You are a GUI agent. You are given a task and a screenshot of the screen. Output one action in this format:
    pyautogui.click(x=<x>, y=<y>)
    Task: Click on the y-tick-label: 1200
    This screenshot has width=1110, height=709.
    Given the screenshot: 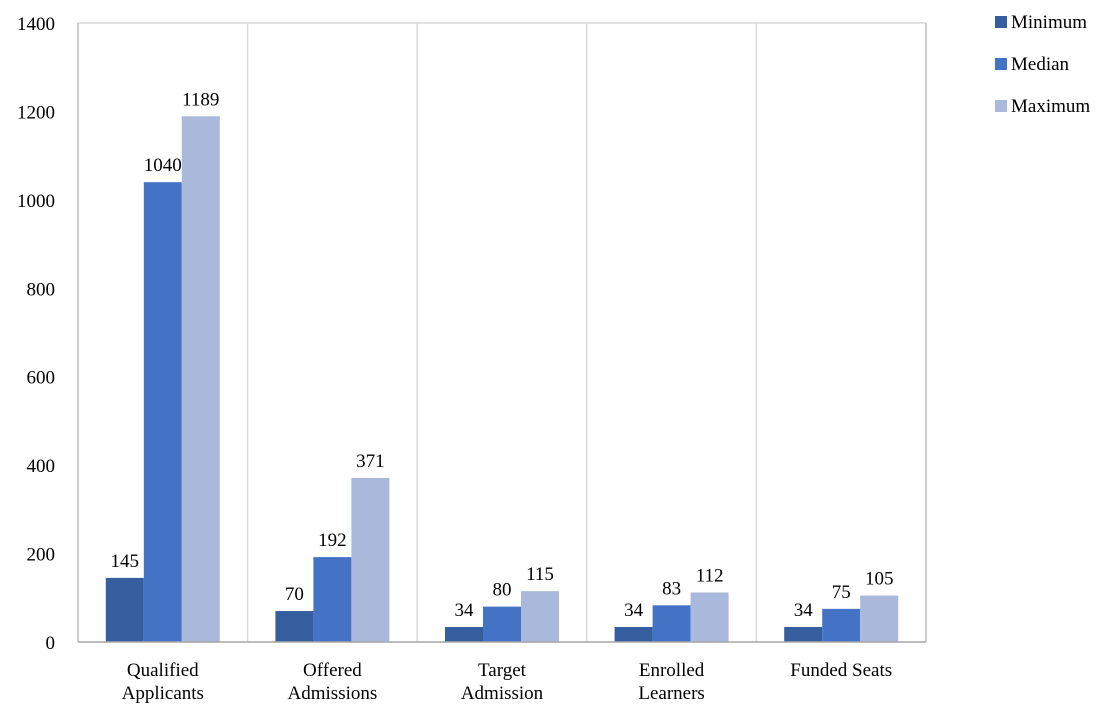 What is the action you would take?
    pyautogui.click(x=36, y=112)
    